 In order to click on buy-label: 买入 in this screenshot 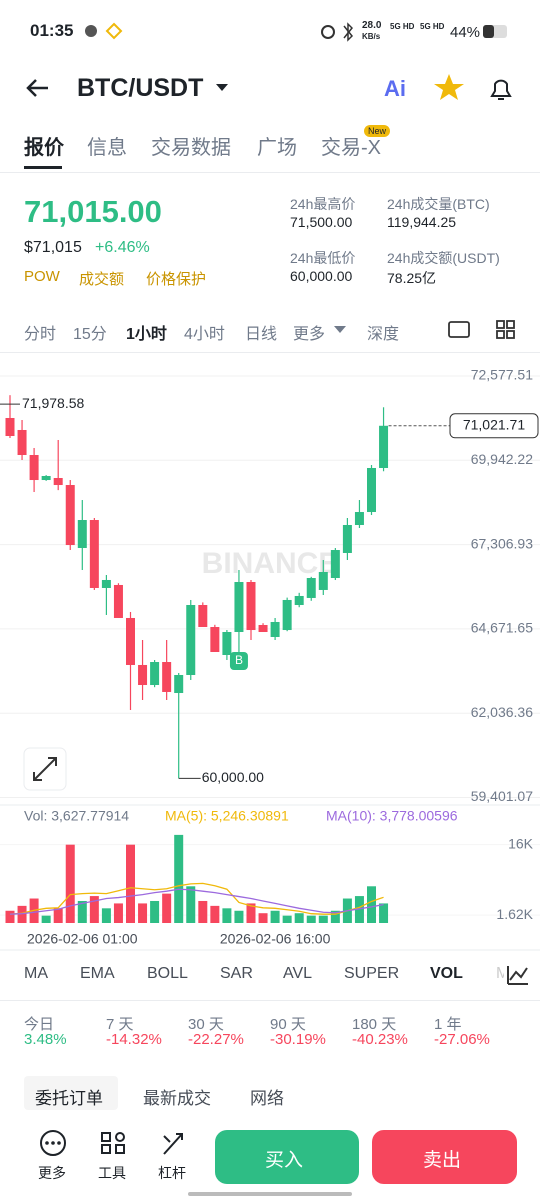, I will do `click(284, 1160)`.